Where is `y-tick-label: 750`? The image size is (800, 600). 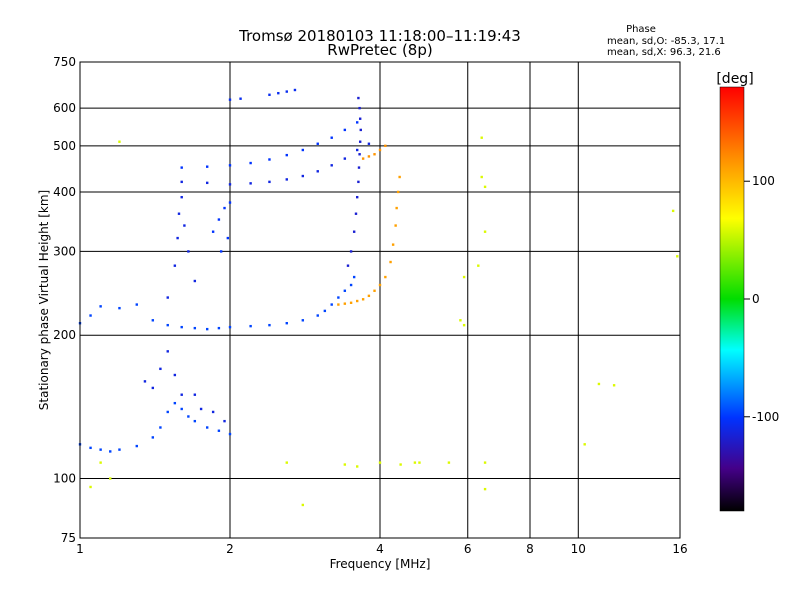
y-tick-label: 750 is located at coordinates (64, 62).